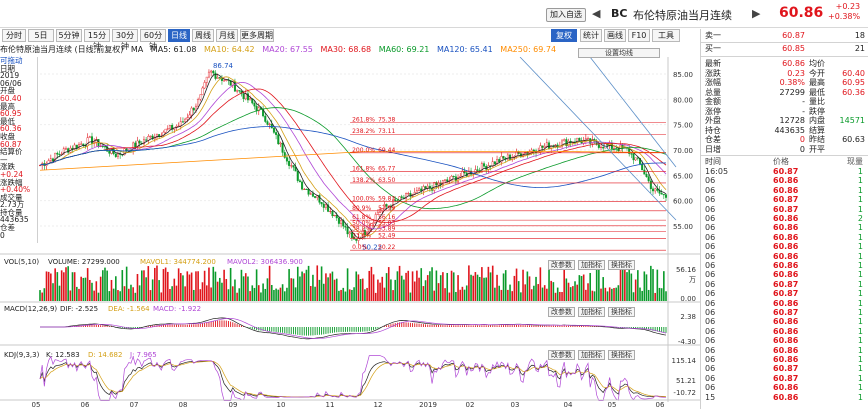 This screenshot has height=409, width=868. I want to click on fib-value: 59.83, so click(386, 199).